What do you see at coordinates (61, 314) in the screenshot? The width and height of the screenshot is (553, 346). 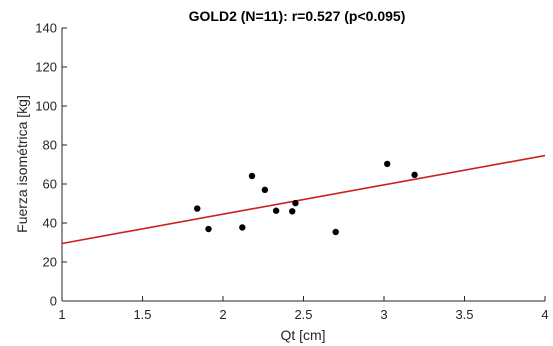 I see `x-tick-label: 1` at bounding box center [61, 314].